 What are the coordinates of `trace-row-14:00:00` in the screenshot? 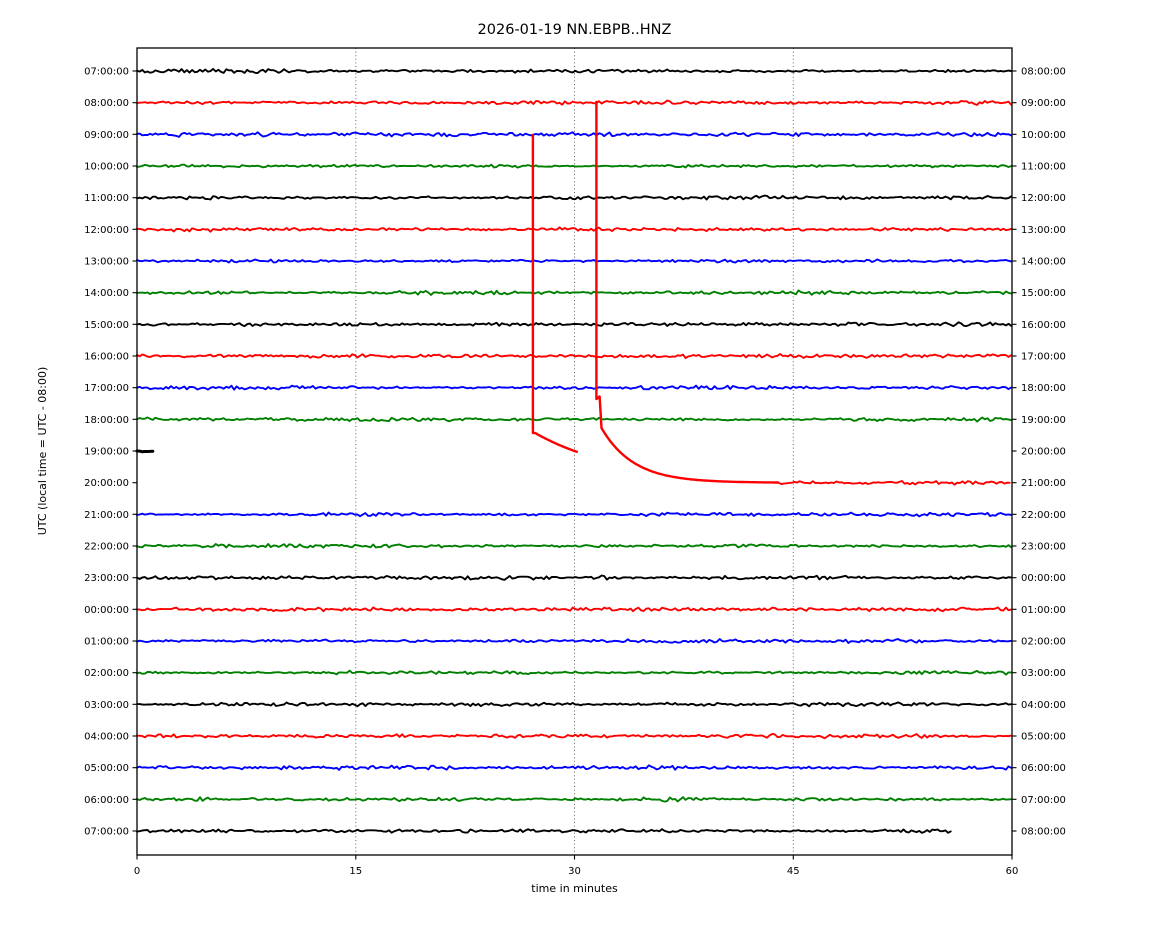 It's located at (574, 292).